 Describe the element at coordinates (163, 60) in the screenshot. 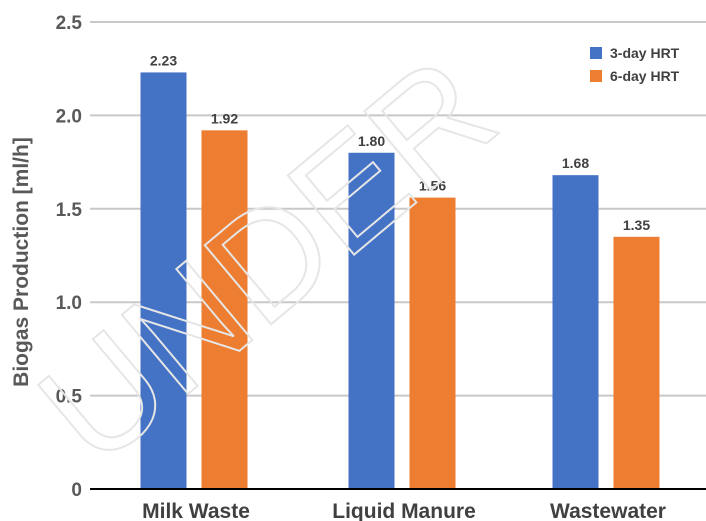

I see `data-label: 2.23` at that location.